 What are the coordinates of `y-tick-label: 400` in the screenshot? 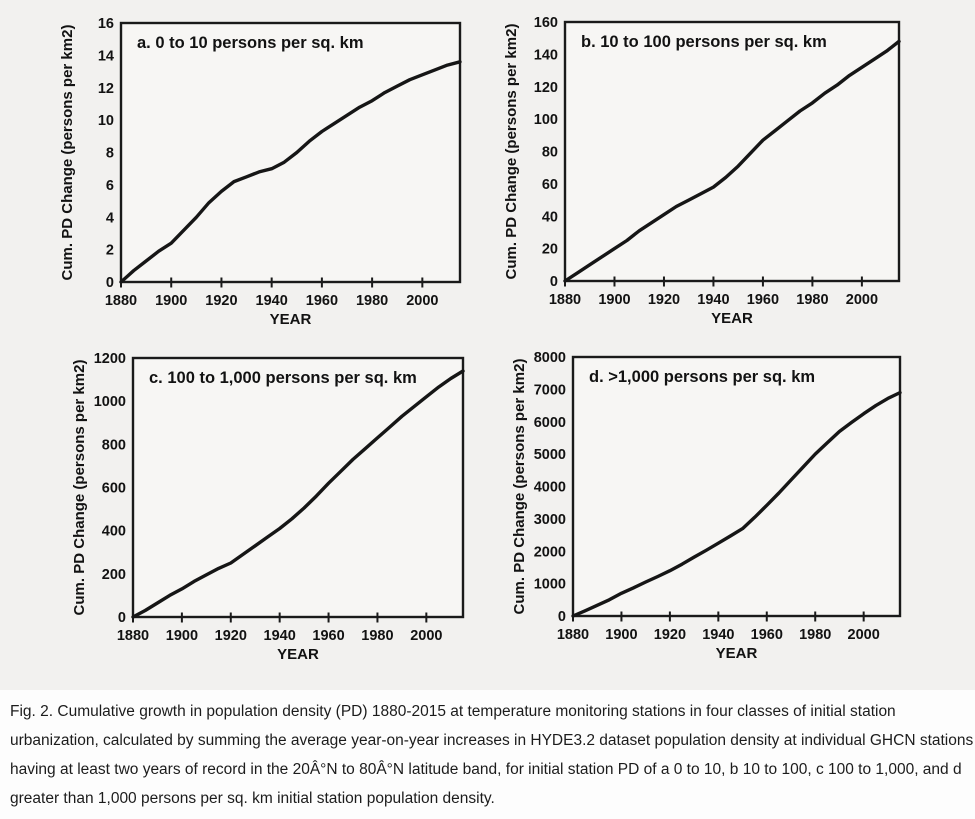 It's located at (114, 532).